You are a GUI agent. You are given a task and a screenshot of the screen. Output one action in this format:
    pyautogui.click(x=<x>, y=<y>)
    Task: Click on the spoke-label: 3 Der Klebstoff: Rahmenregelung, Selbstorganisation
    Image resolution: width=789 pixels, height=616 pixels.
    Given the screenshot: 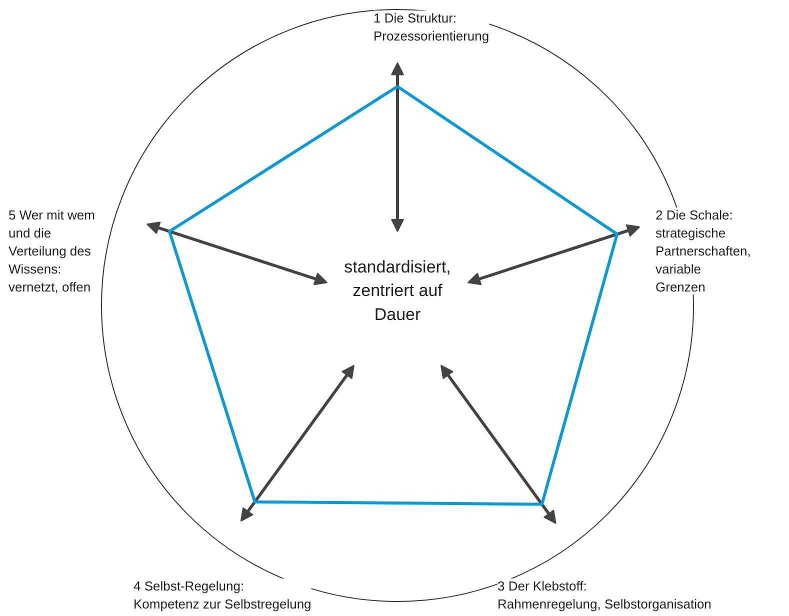 What is the action you would take?
    pyautogui.click(x=605, y=595)
    